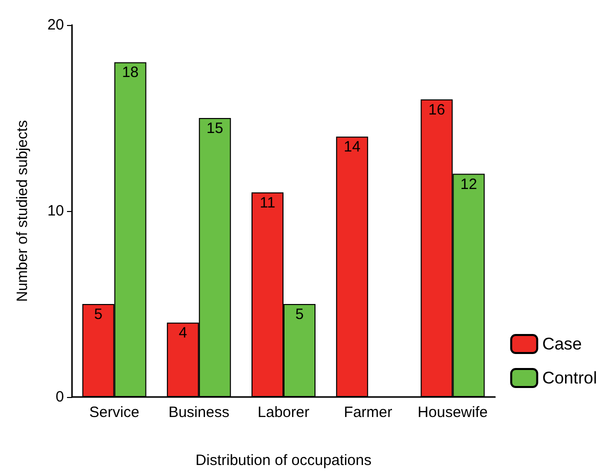 This screenshot has height=473, width=607. Describe the element at coordinates (55, 211) in the screenshot. I see `y-tick-label: 10` at that location.